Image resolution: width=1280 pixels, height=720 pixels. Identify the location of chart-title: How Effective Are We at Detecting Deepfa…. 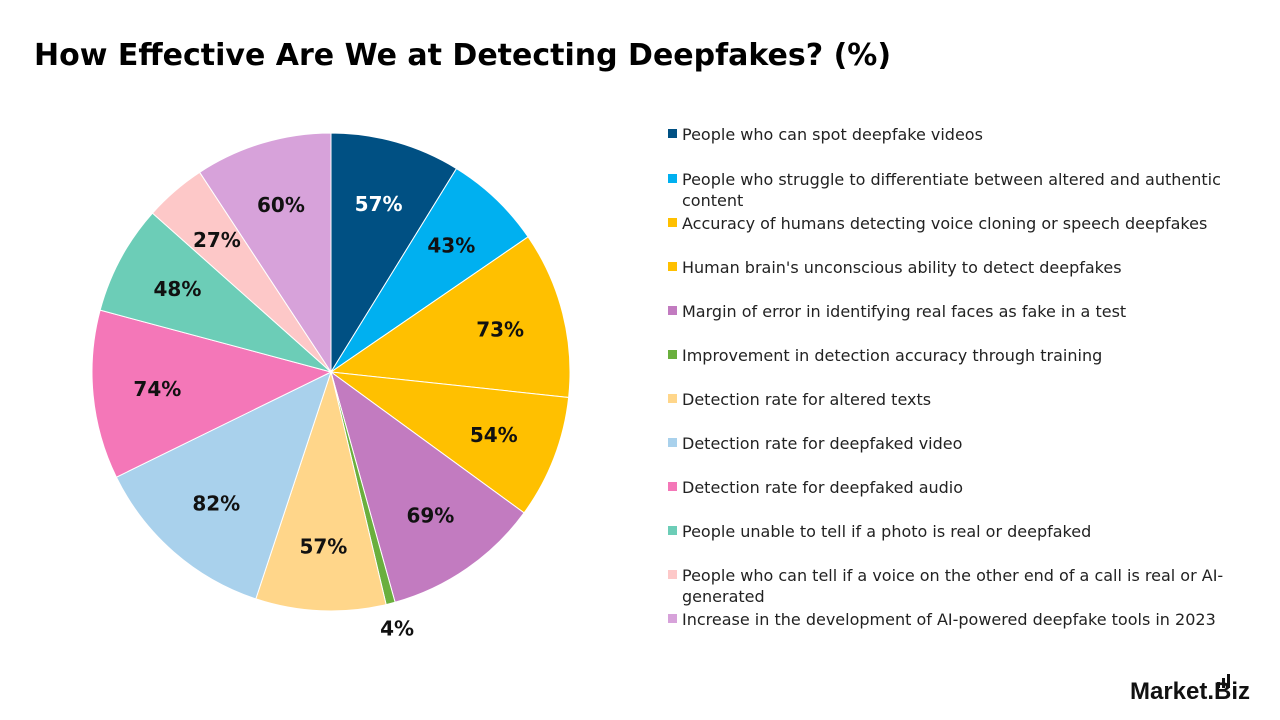
(463, 55).